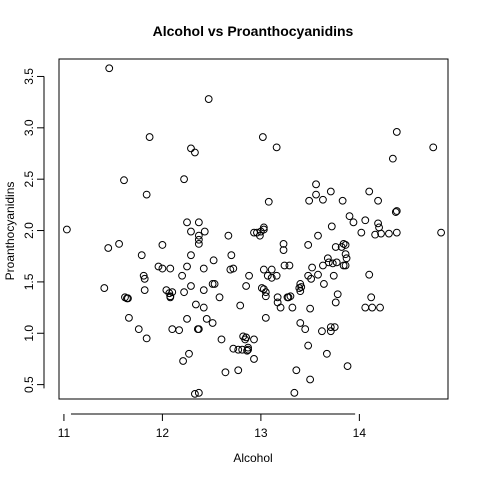 This screenshot has width=480, height=480. I want to click on y-axis-ticks: 0.5 1.0 1.5 2.0 2.5 3.0 3.5, so click(33, 230).